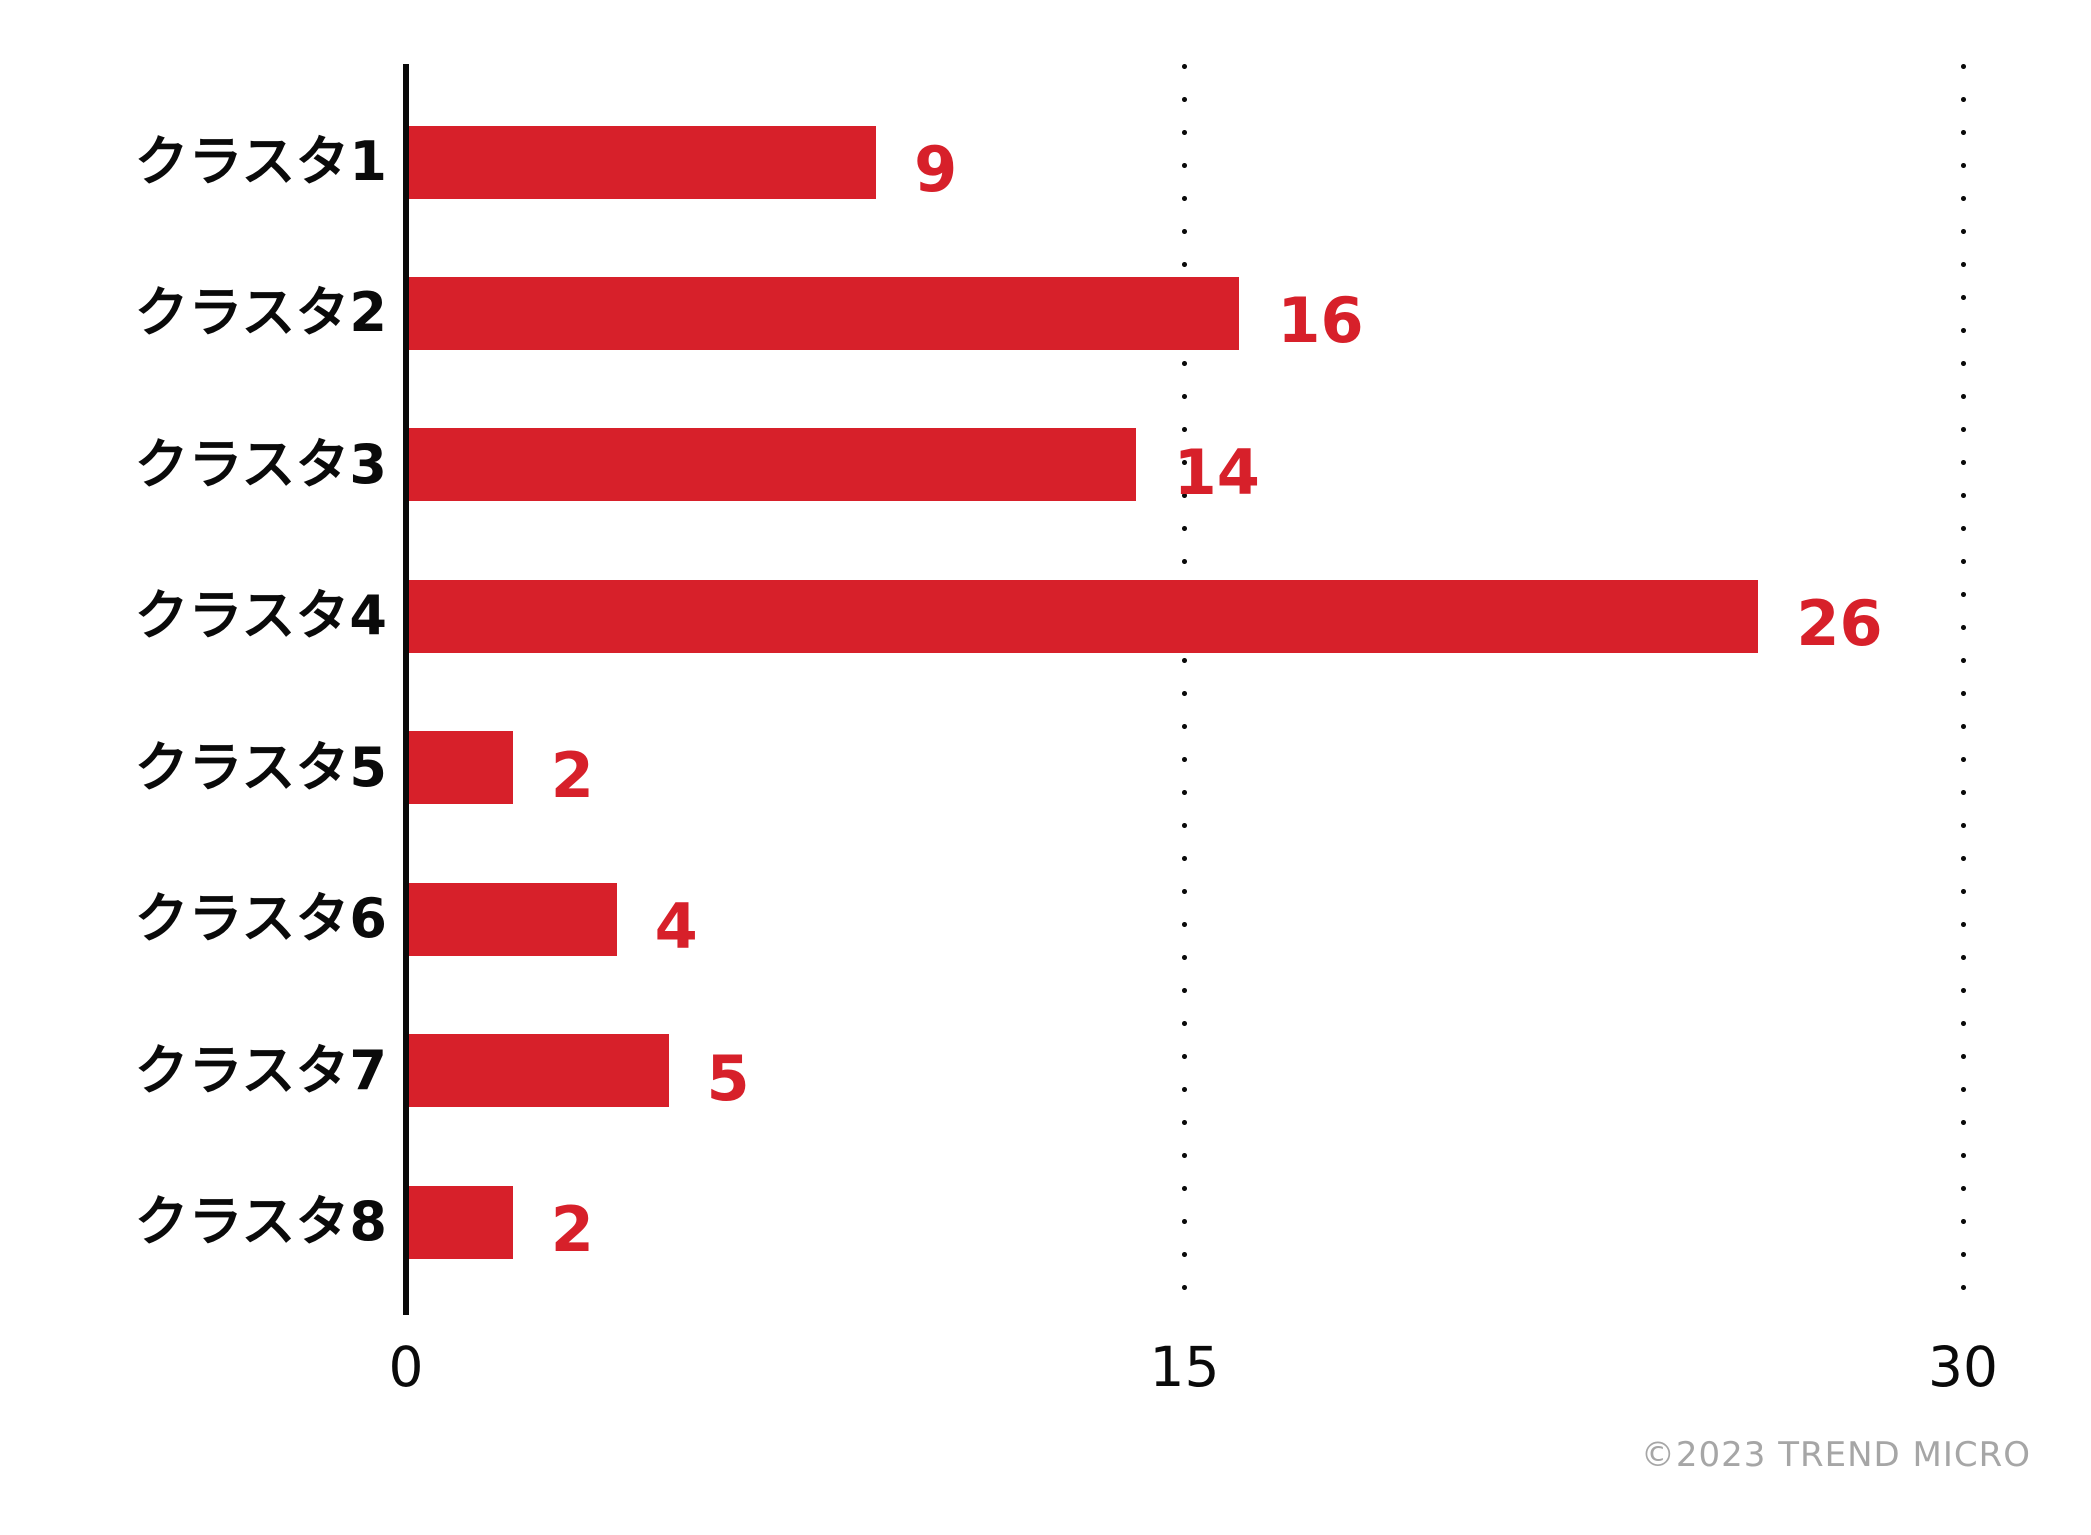 This screenshot has width=2091, height=1535. I want to click on bar-label: クラスタ5, so click(261, 767).